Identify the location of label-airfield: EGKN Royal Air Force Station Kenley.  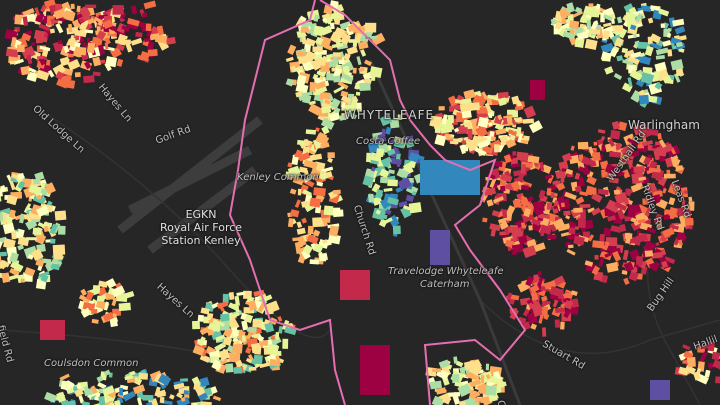
(201, 227).